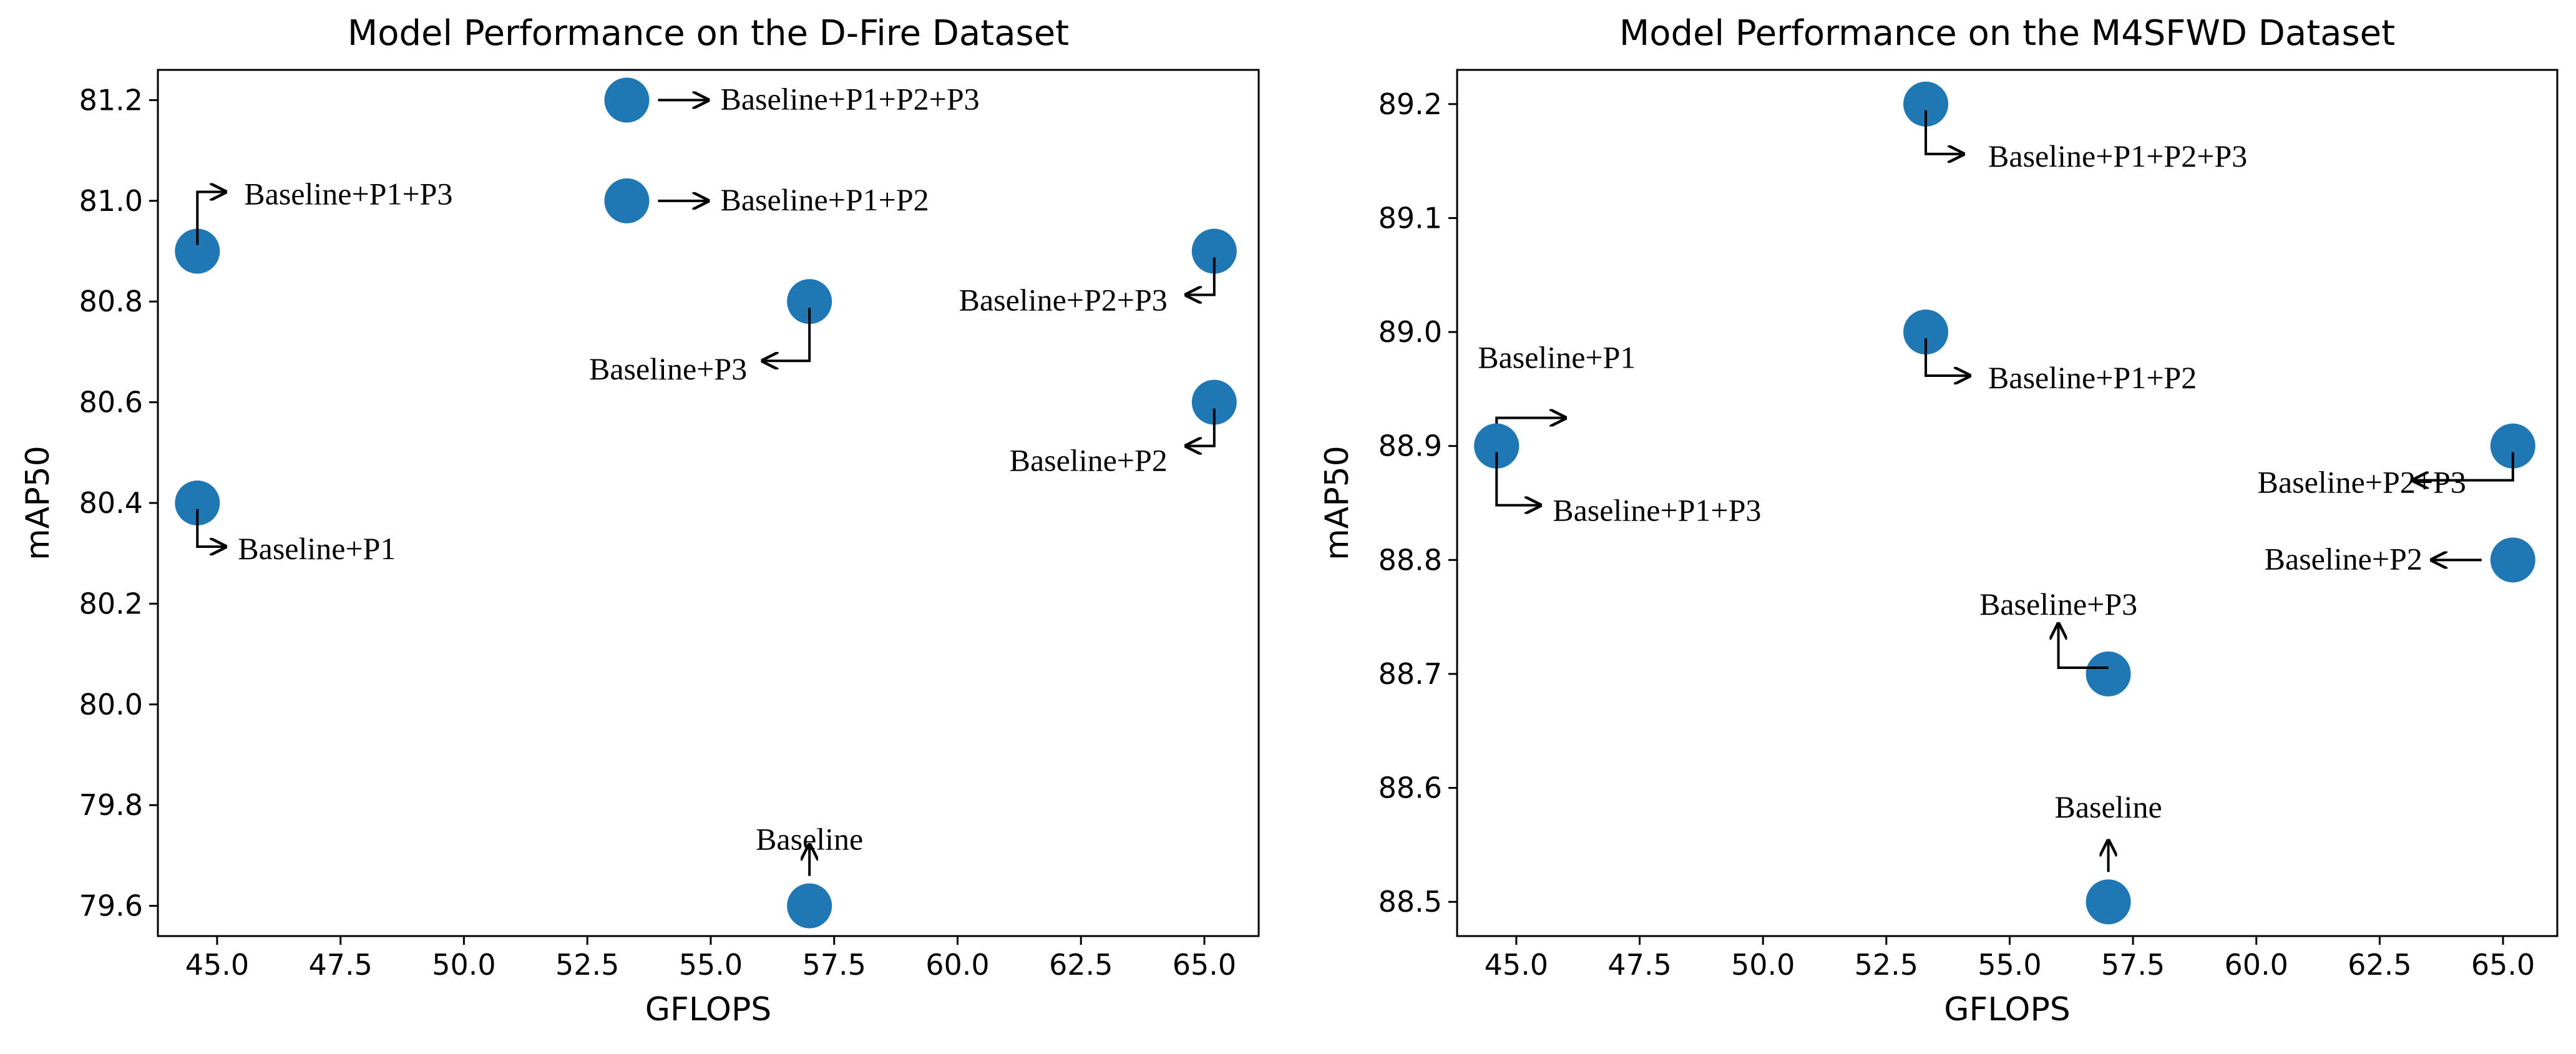  I want to click on y-tick-label: 80.0, so click(111, 705).